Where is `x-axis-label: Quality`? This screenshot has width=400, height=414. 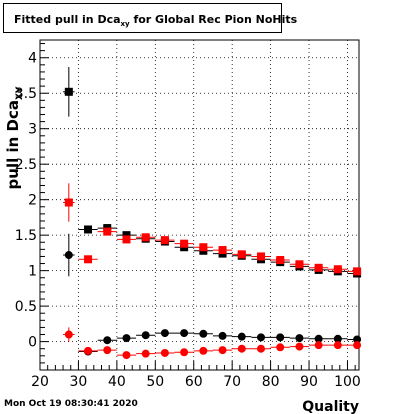
x-axis-label: Quality is located at coordinates (330, 406).